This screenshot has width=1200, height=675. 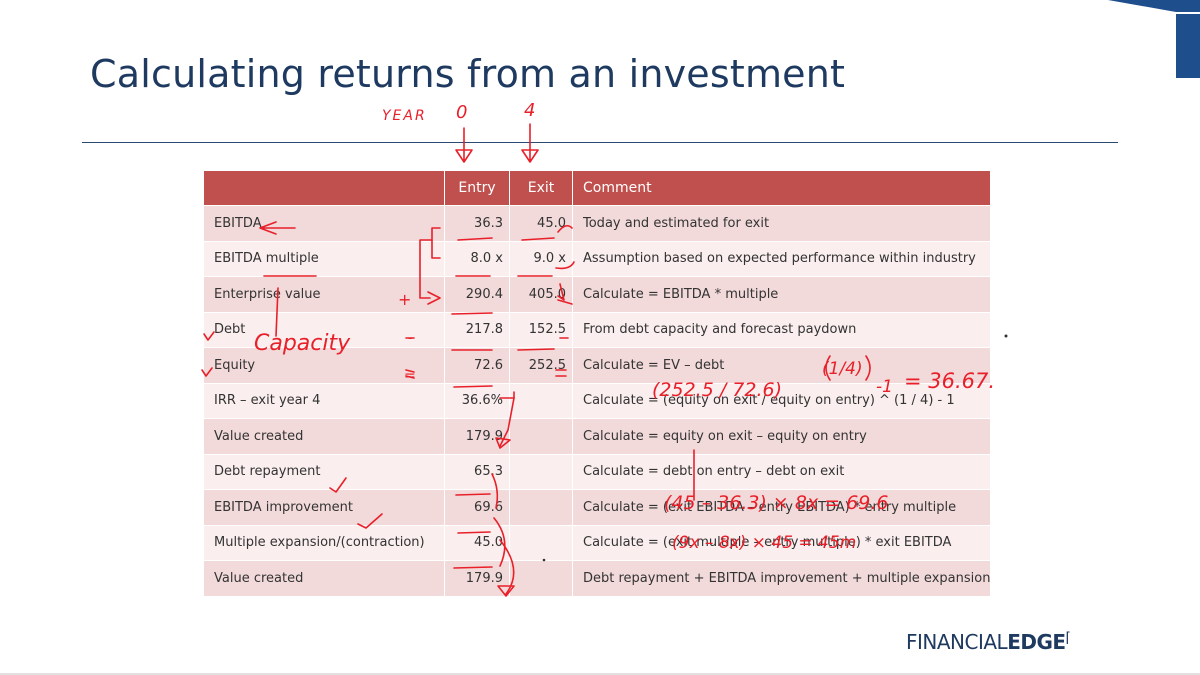 What do you see at coordinates (477, 400) in the screenshot?
I see `row-entry-value: 36.6%` at bounding box center [477, 400].